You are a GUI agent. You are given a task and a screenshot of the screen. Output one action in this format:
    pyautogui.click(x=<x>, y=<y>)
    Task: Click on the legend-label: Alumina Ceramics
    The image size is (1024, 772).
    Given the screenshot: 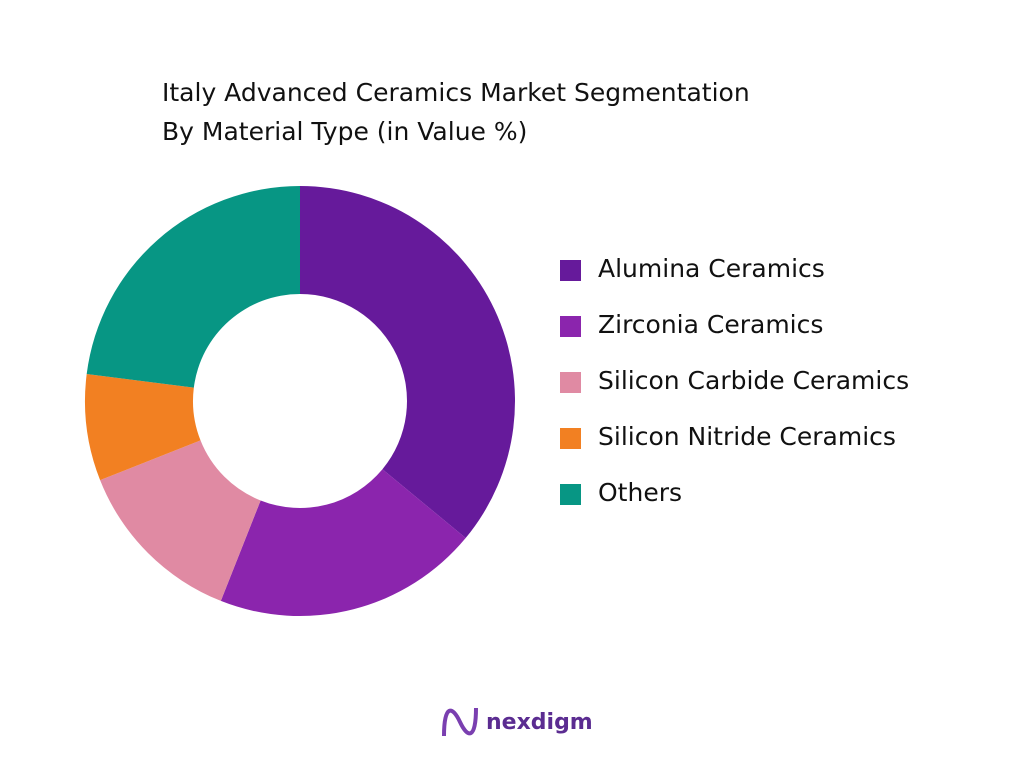 What is the action you would take?
    pyautogui.click(x=711, y=268)
    